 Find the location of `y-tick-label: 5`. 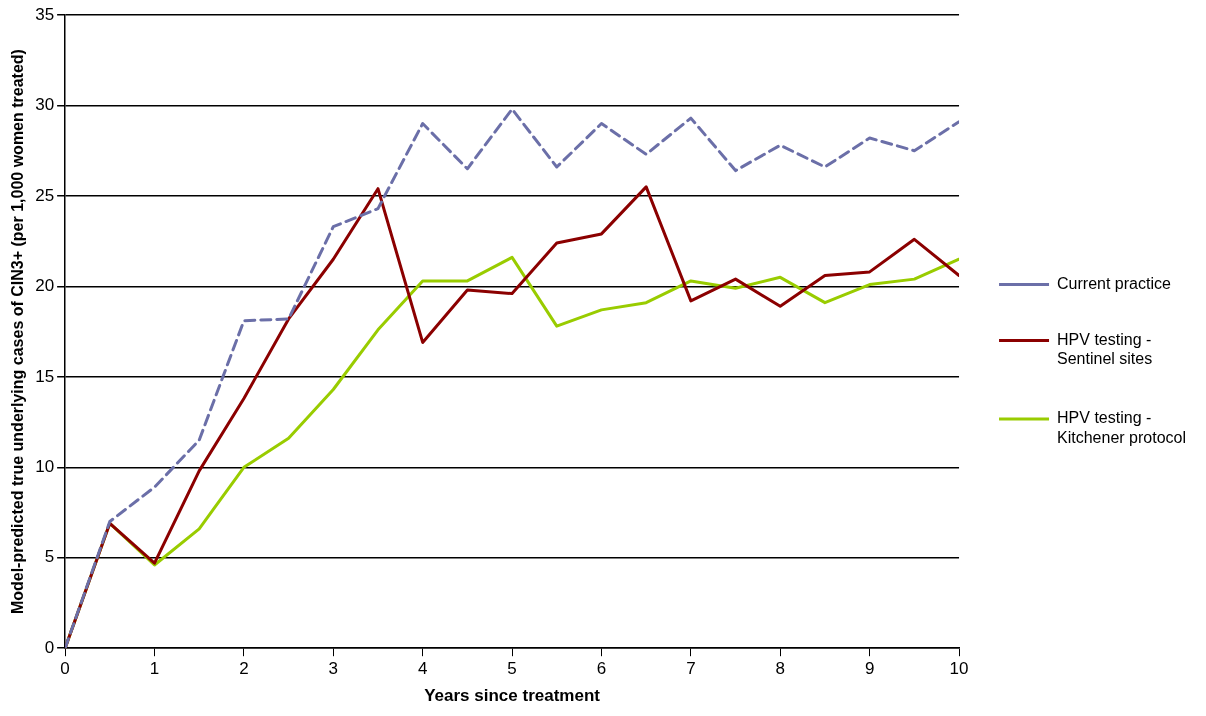

y-tick-label: 5 is located at coordinates (49, 557).